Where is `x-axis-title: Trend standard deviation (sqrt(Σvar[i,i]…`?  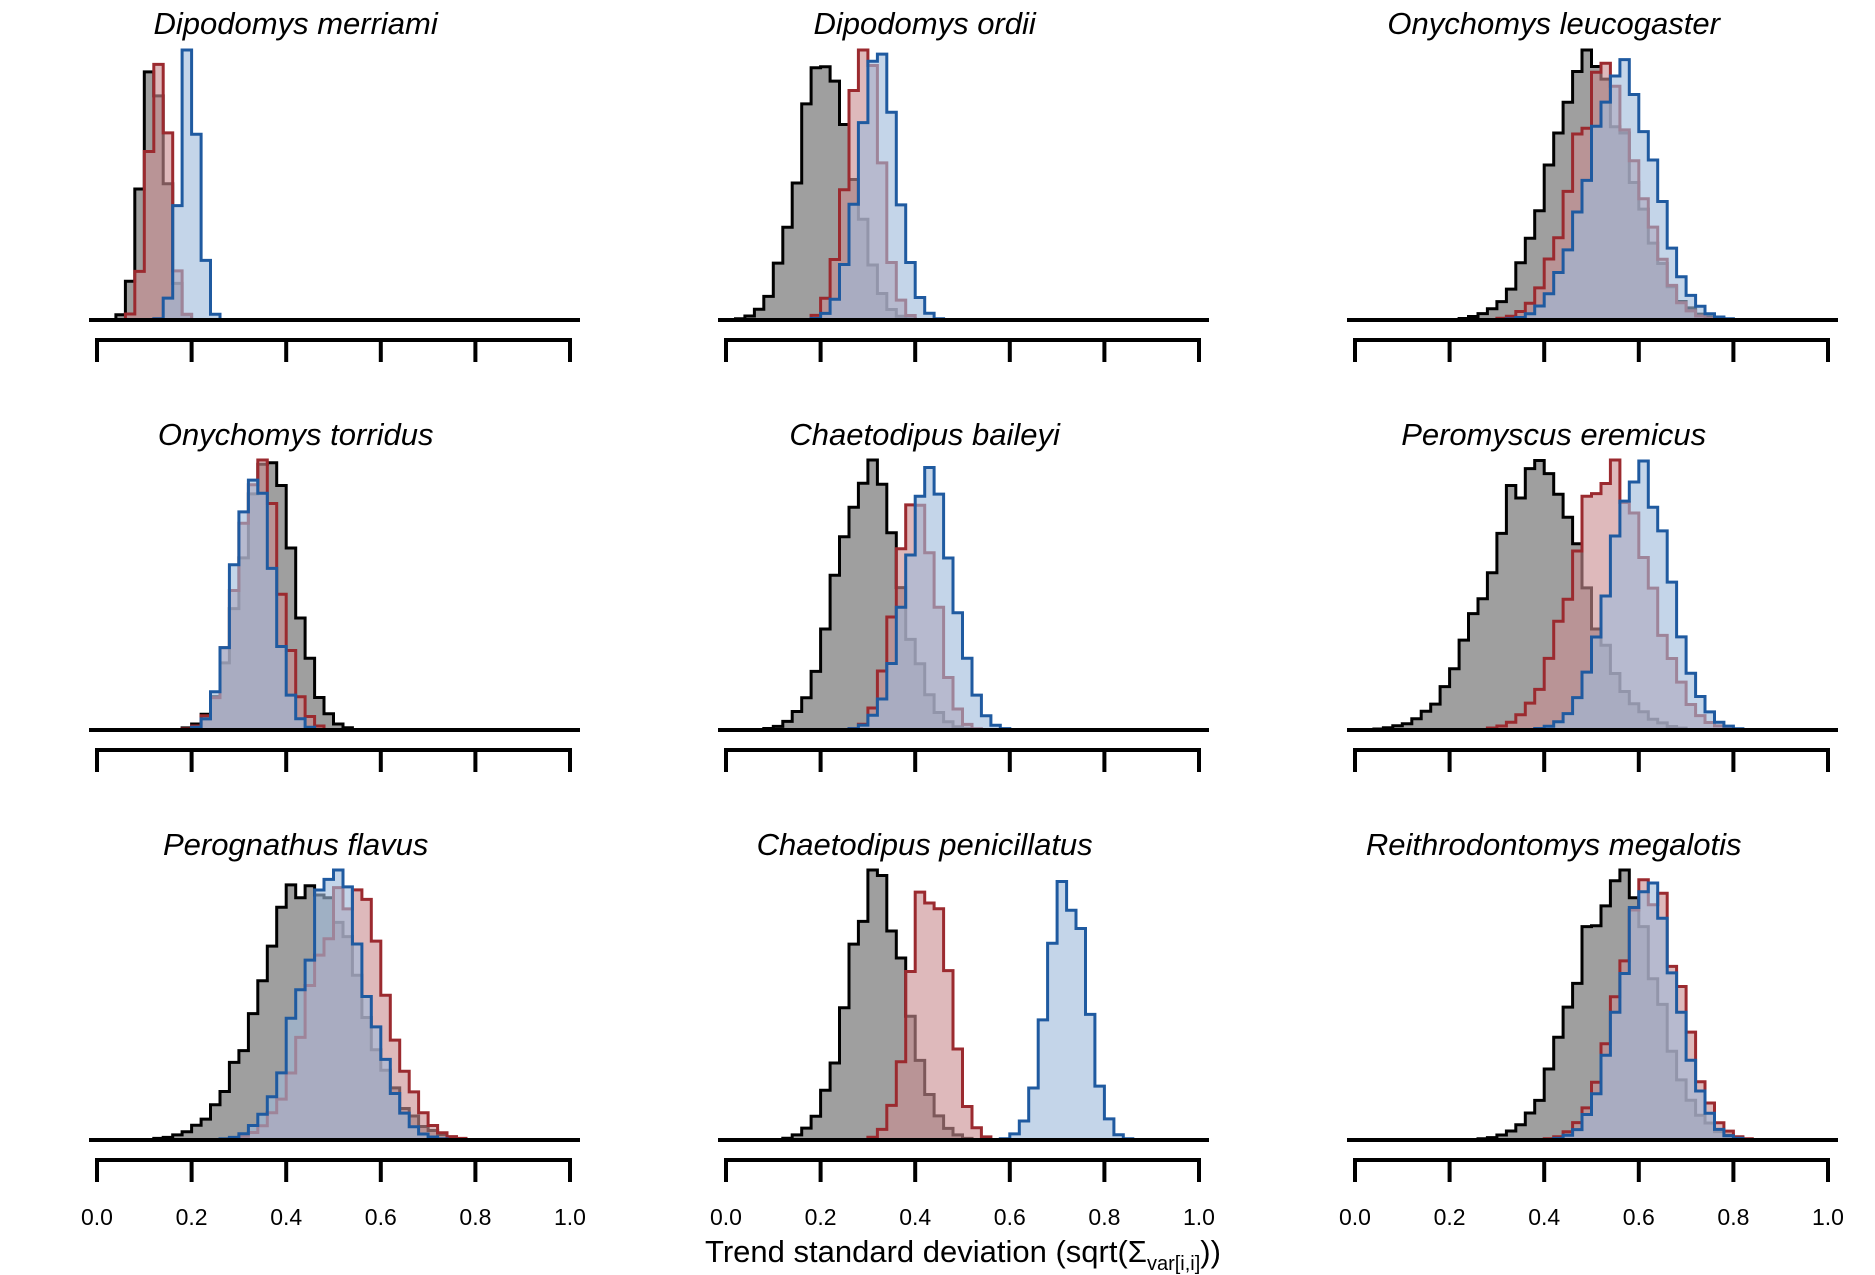
x-axis-title: Trend standard deviation (sqrt(Σvar[i,i]… is located at coordinates (963, 1254).